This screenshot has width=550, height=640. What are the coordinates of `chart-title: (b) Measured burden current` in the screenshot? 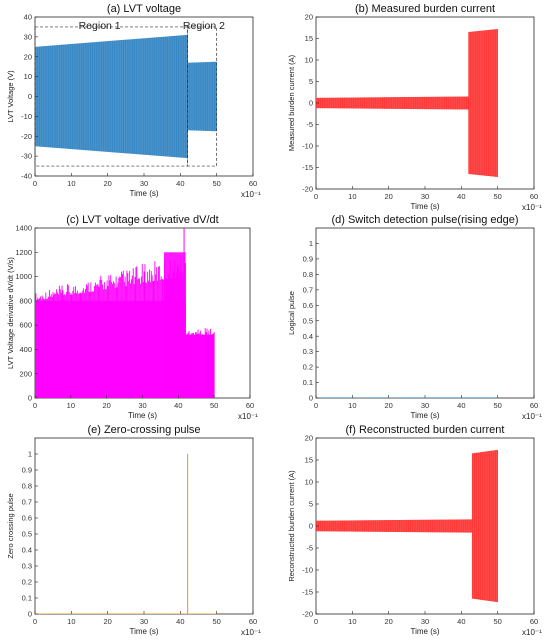 It's located at (425, 9).